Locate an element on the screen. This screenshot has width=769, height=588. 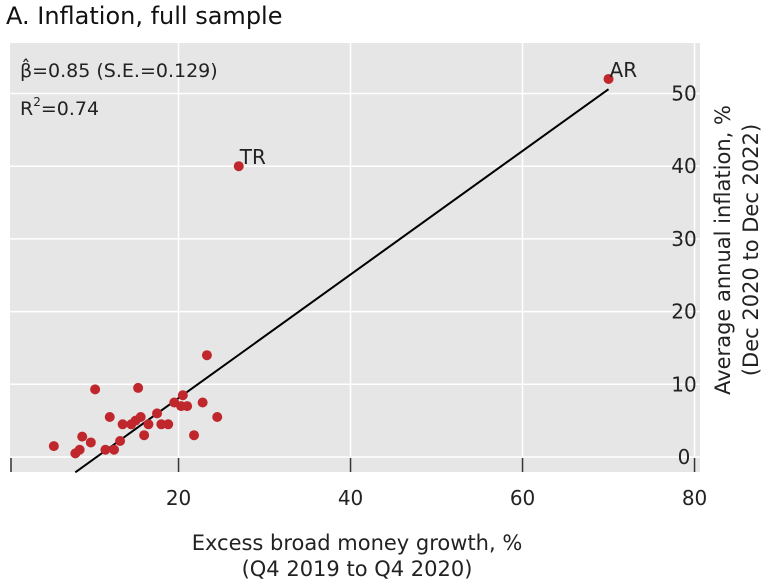
y-tick-label: 30 is located at coordinates (683, 239).